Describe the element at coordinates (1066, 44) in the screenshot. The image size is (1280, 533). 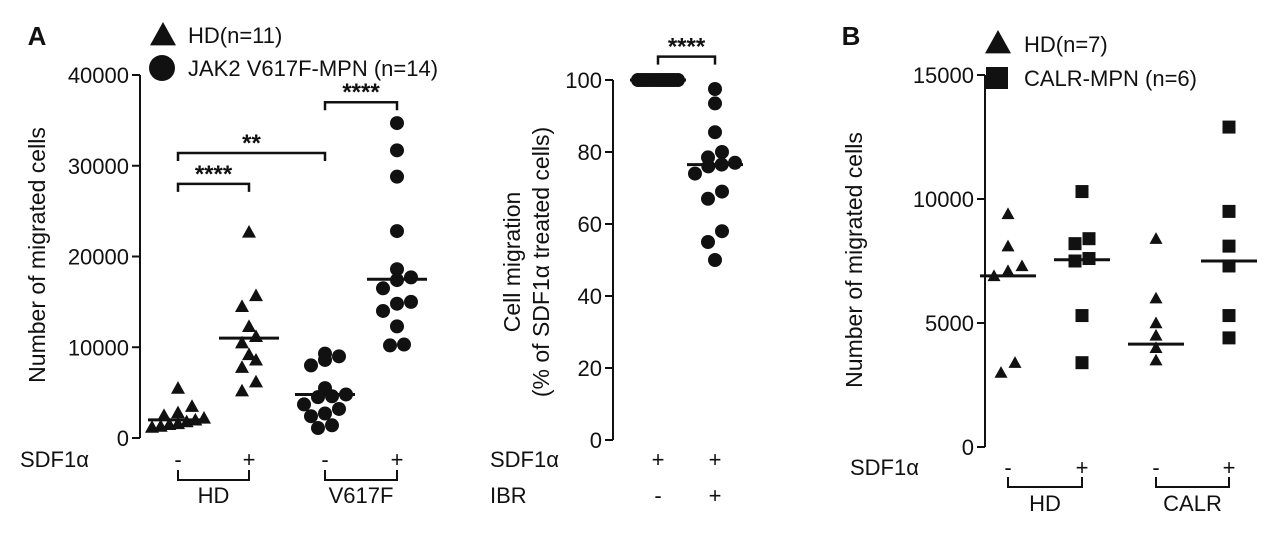
I see `legend-label: HD(n=7)` at that location.